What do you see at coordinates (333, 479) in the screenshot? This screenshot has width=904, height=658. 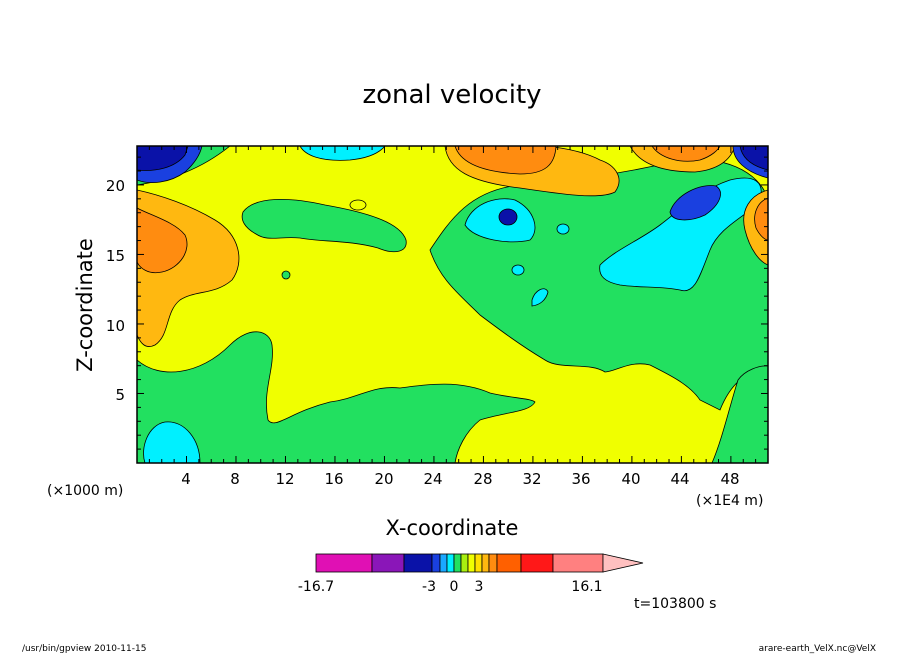 I see `x-tick-label: 16` at bounding box center [333, 479].